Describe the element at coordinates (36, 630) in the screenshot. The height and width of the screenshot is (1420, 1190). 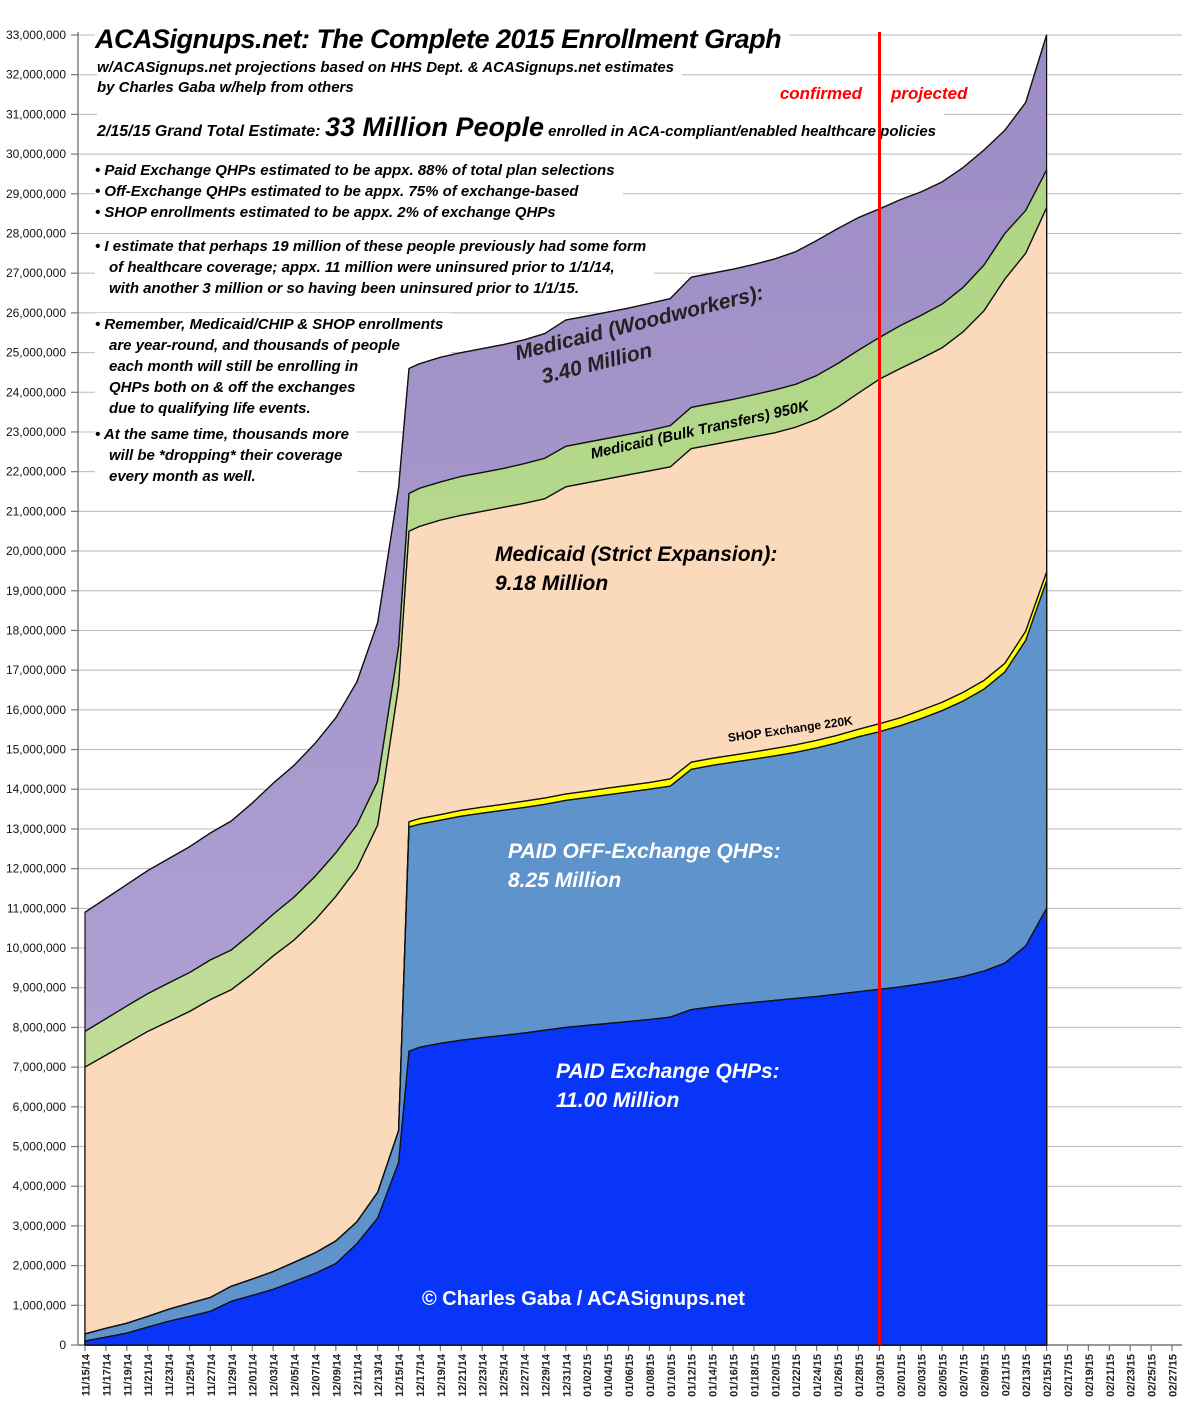
I see `y-tick-label: 18,000,000` at that location.